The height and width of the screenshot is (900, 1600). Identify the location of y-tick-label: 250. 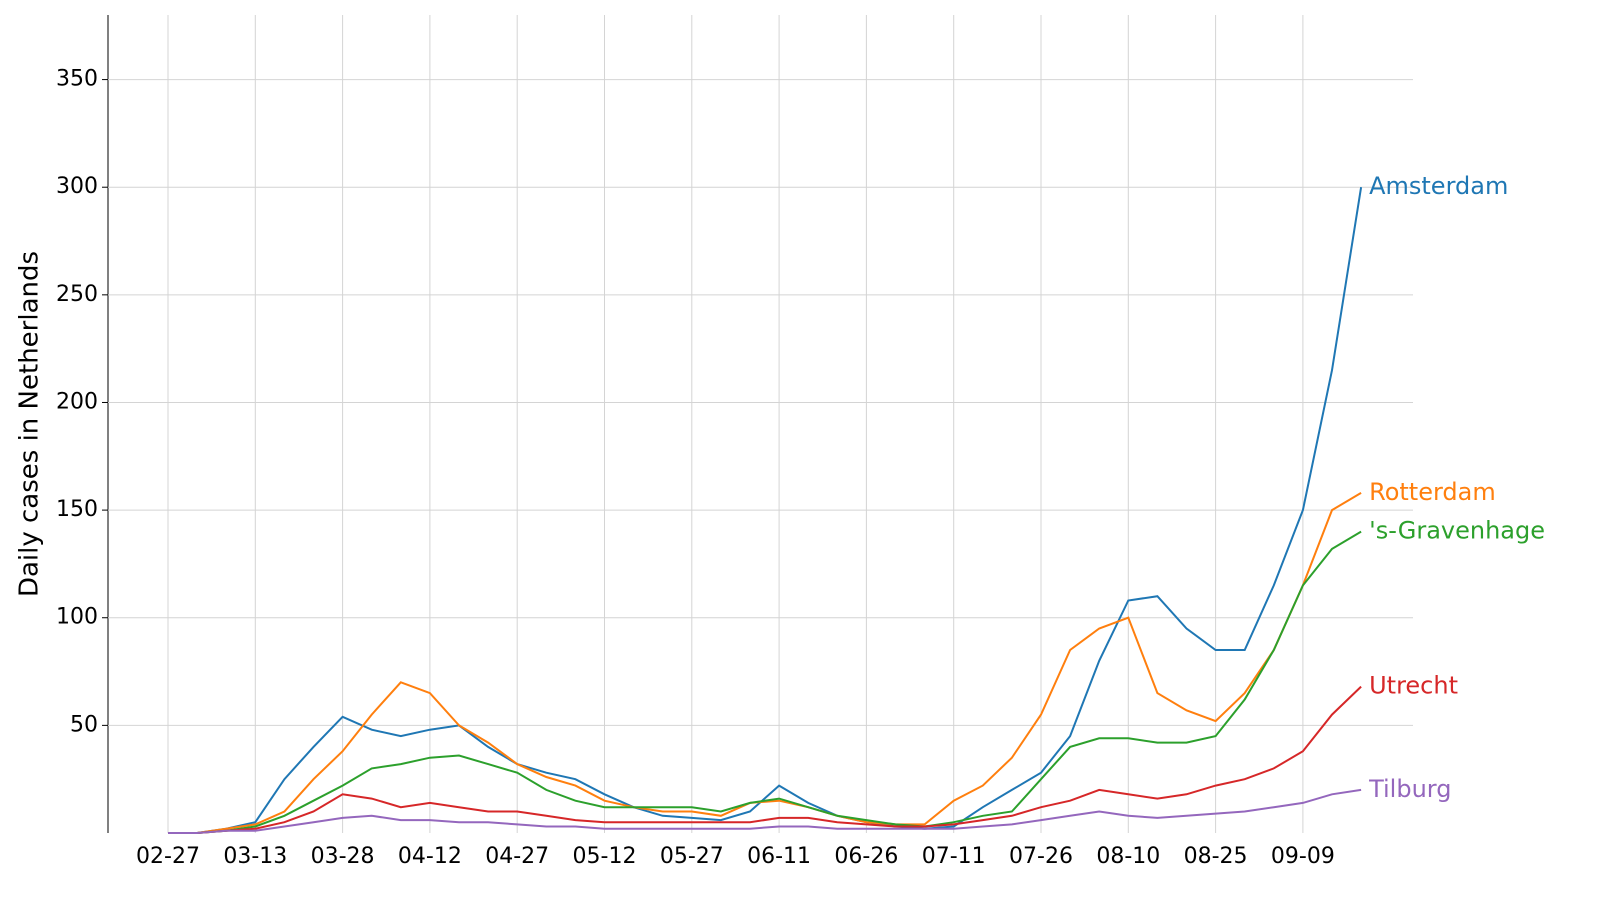
(77, 294).